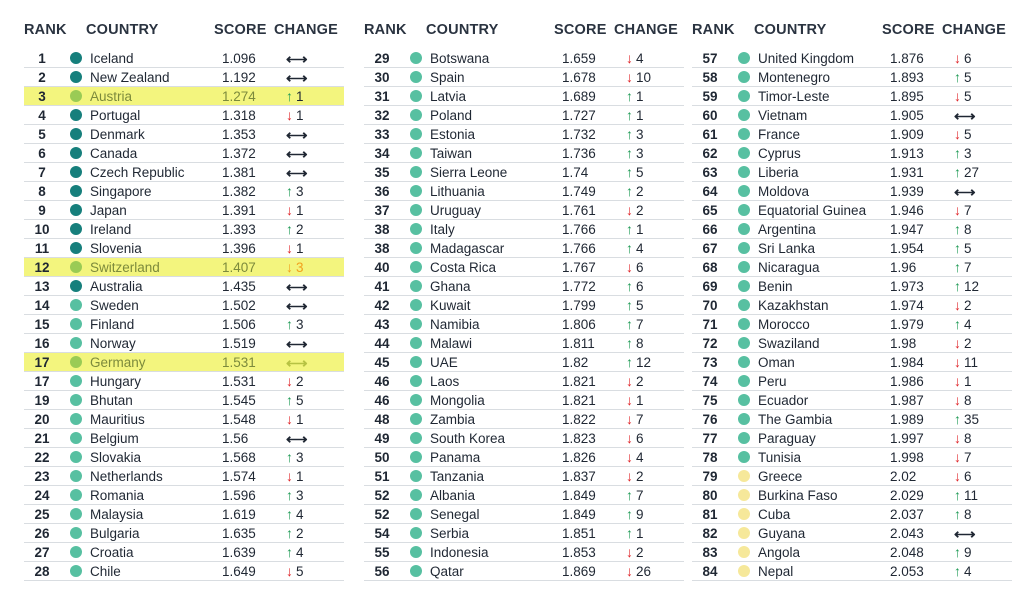 Image resolution: width=1024 pixels, height=605 pixels. What do you see at coordinates (852, 381) in the screenshot?
I see `table-row: 74 Peru 1.986 ↓ 1` at bounding box center [852, 381].